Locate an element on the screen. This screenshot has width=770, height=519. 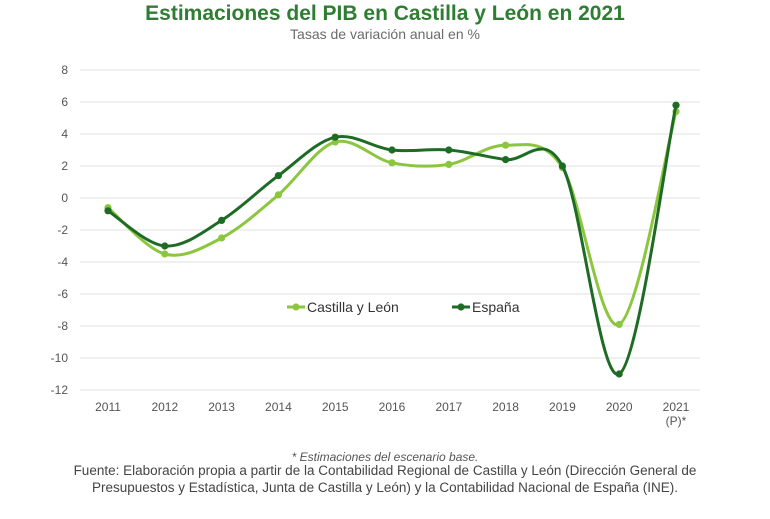
x-tick-sublabel: (P)* is located at coordinates (676, 421).